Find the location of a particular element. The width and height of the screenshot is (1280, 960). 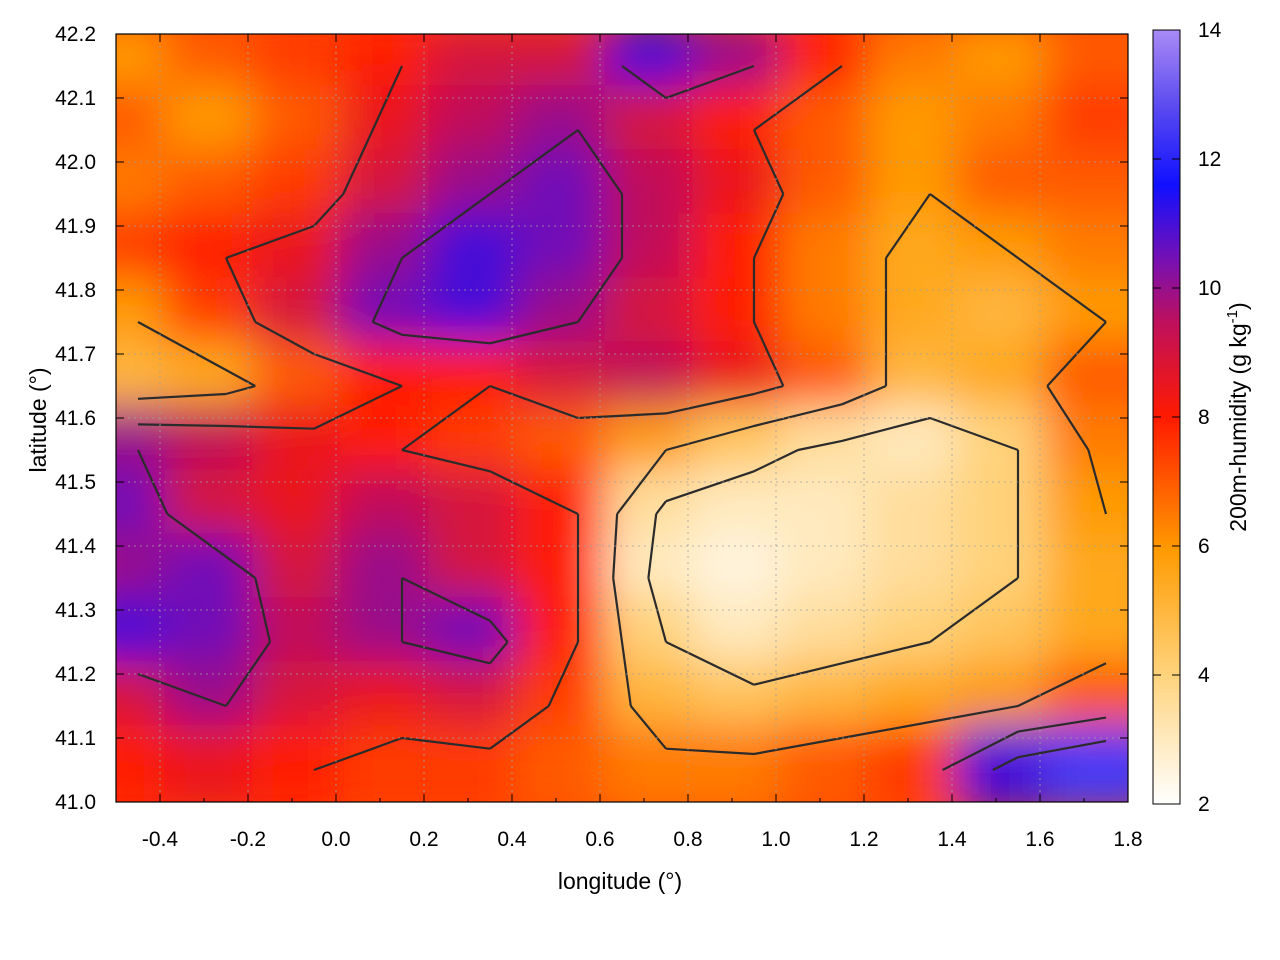

colorbar-tick-label: 12 is located at coordinates (1209, 159).